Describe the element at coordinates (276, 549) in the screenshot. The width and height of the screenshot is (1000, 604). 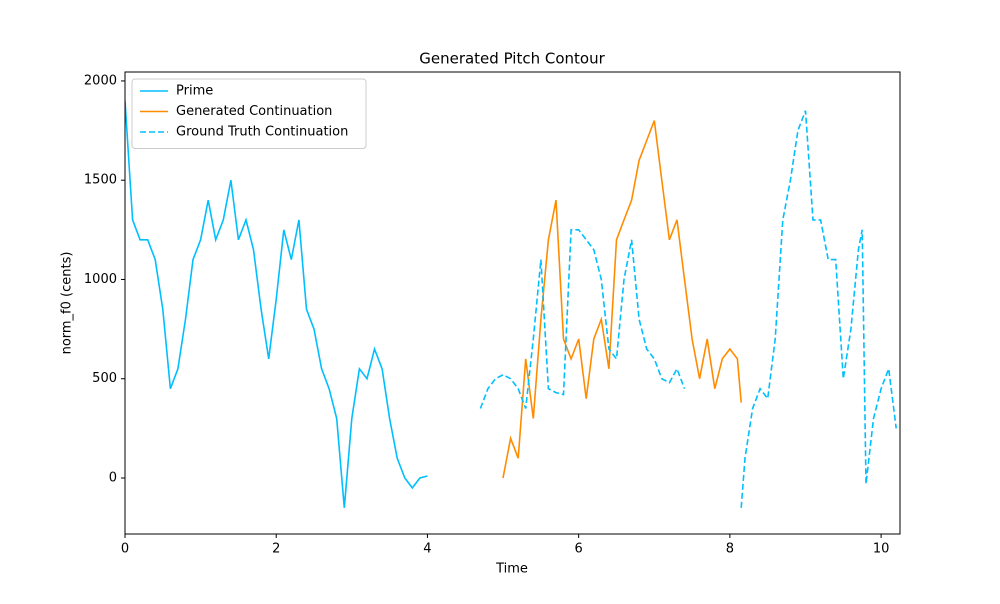
I see `x-tick-label: 2` at that location.